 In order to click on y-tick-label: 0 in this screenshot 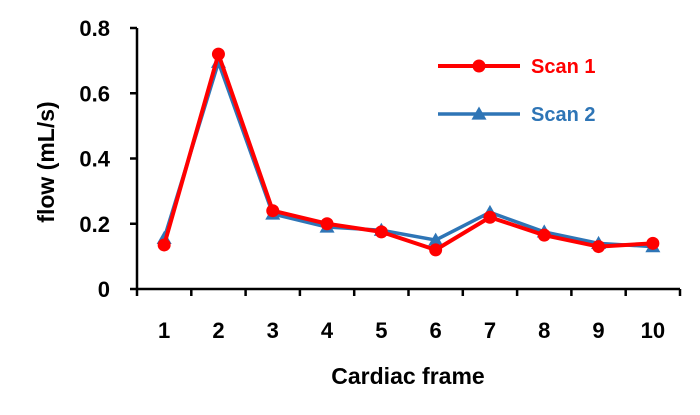, I will do `click(104, 289)`.